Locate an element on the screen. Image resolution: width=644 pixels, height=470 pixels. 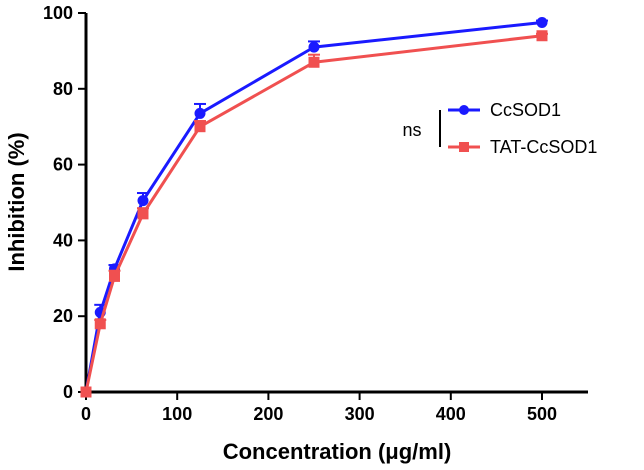
legend-label-ccsod1: CcSOD1 is located at coordinates (525, 110).